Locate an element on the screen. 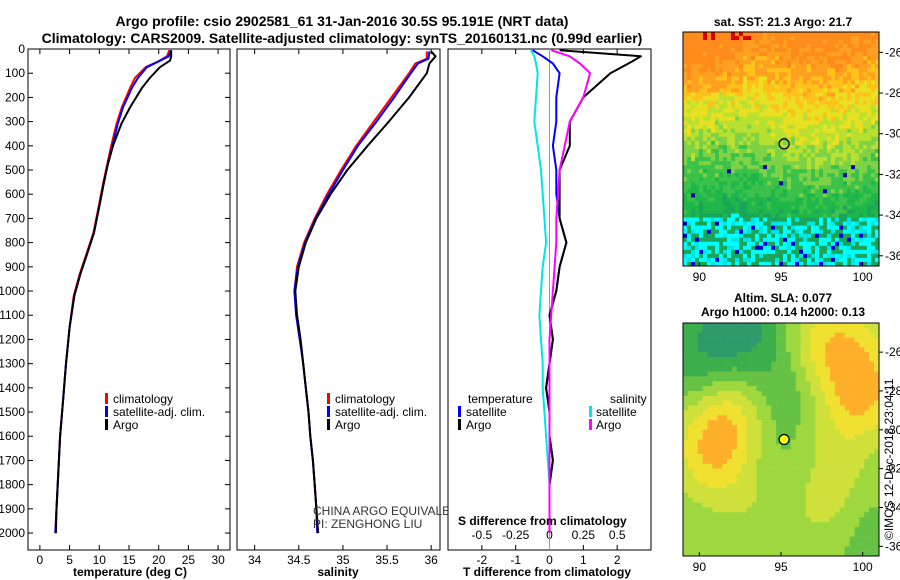 The image size is (900, 580). legend-satellite: satellite-adj. clim. is located at coordinates (159, 412).